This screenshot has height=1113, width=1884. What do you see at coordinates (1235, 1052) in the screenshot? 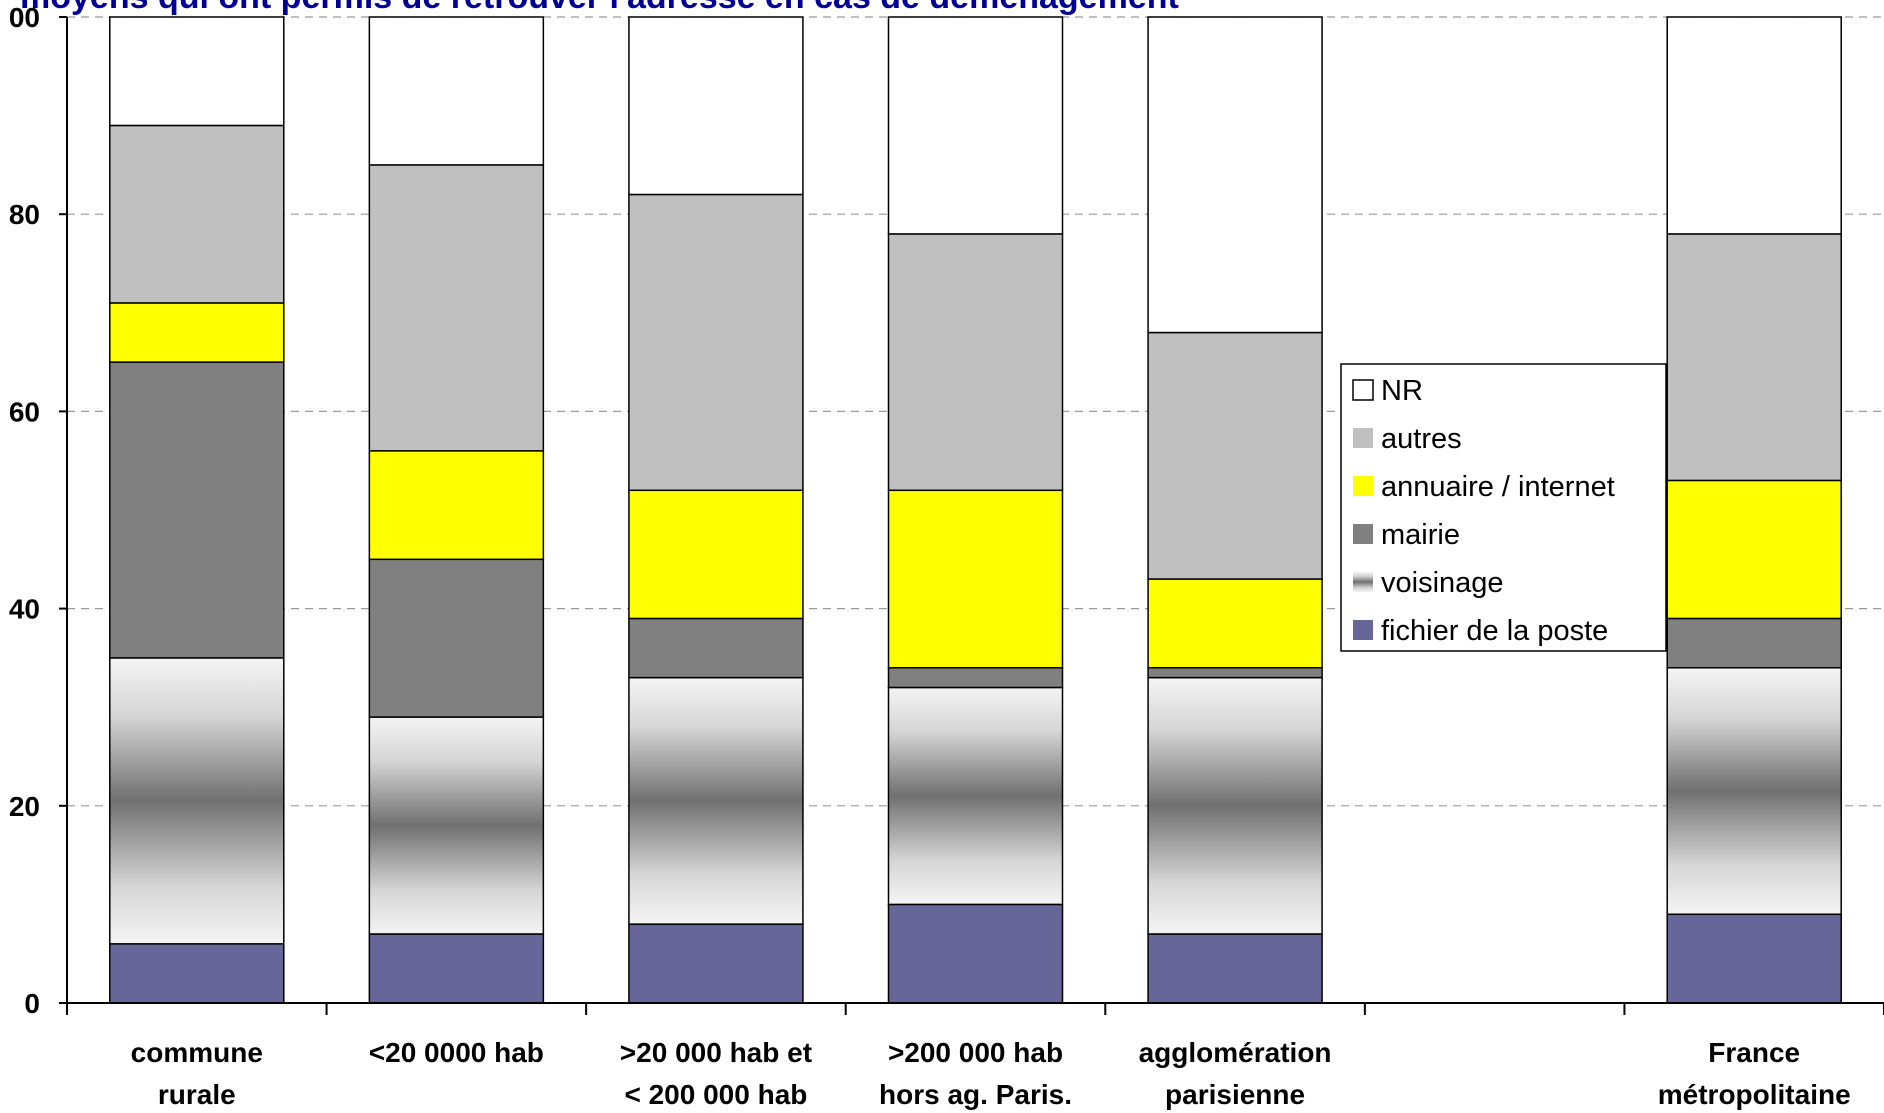
I see `x-tick-label-4-0: agglomération` at bounding box center [1235, 1052].